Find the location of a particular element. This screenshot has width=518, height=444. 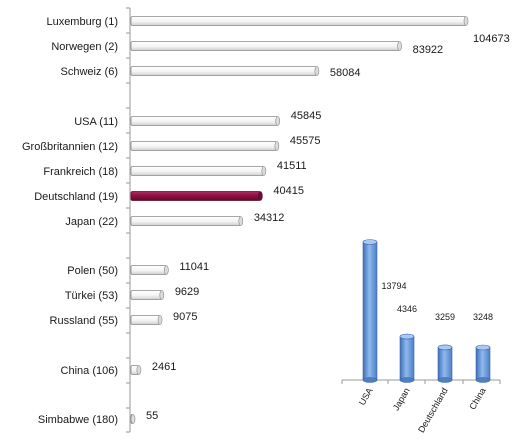

category-label-norwegen-2: Norwegen (2) is located at coordinates (84, 47).